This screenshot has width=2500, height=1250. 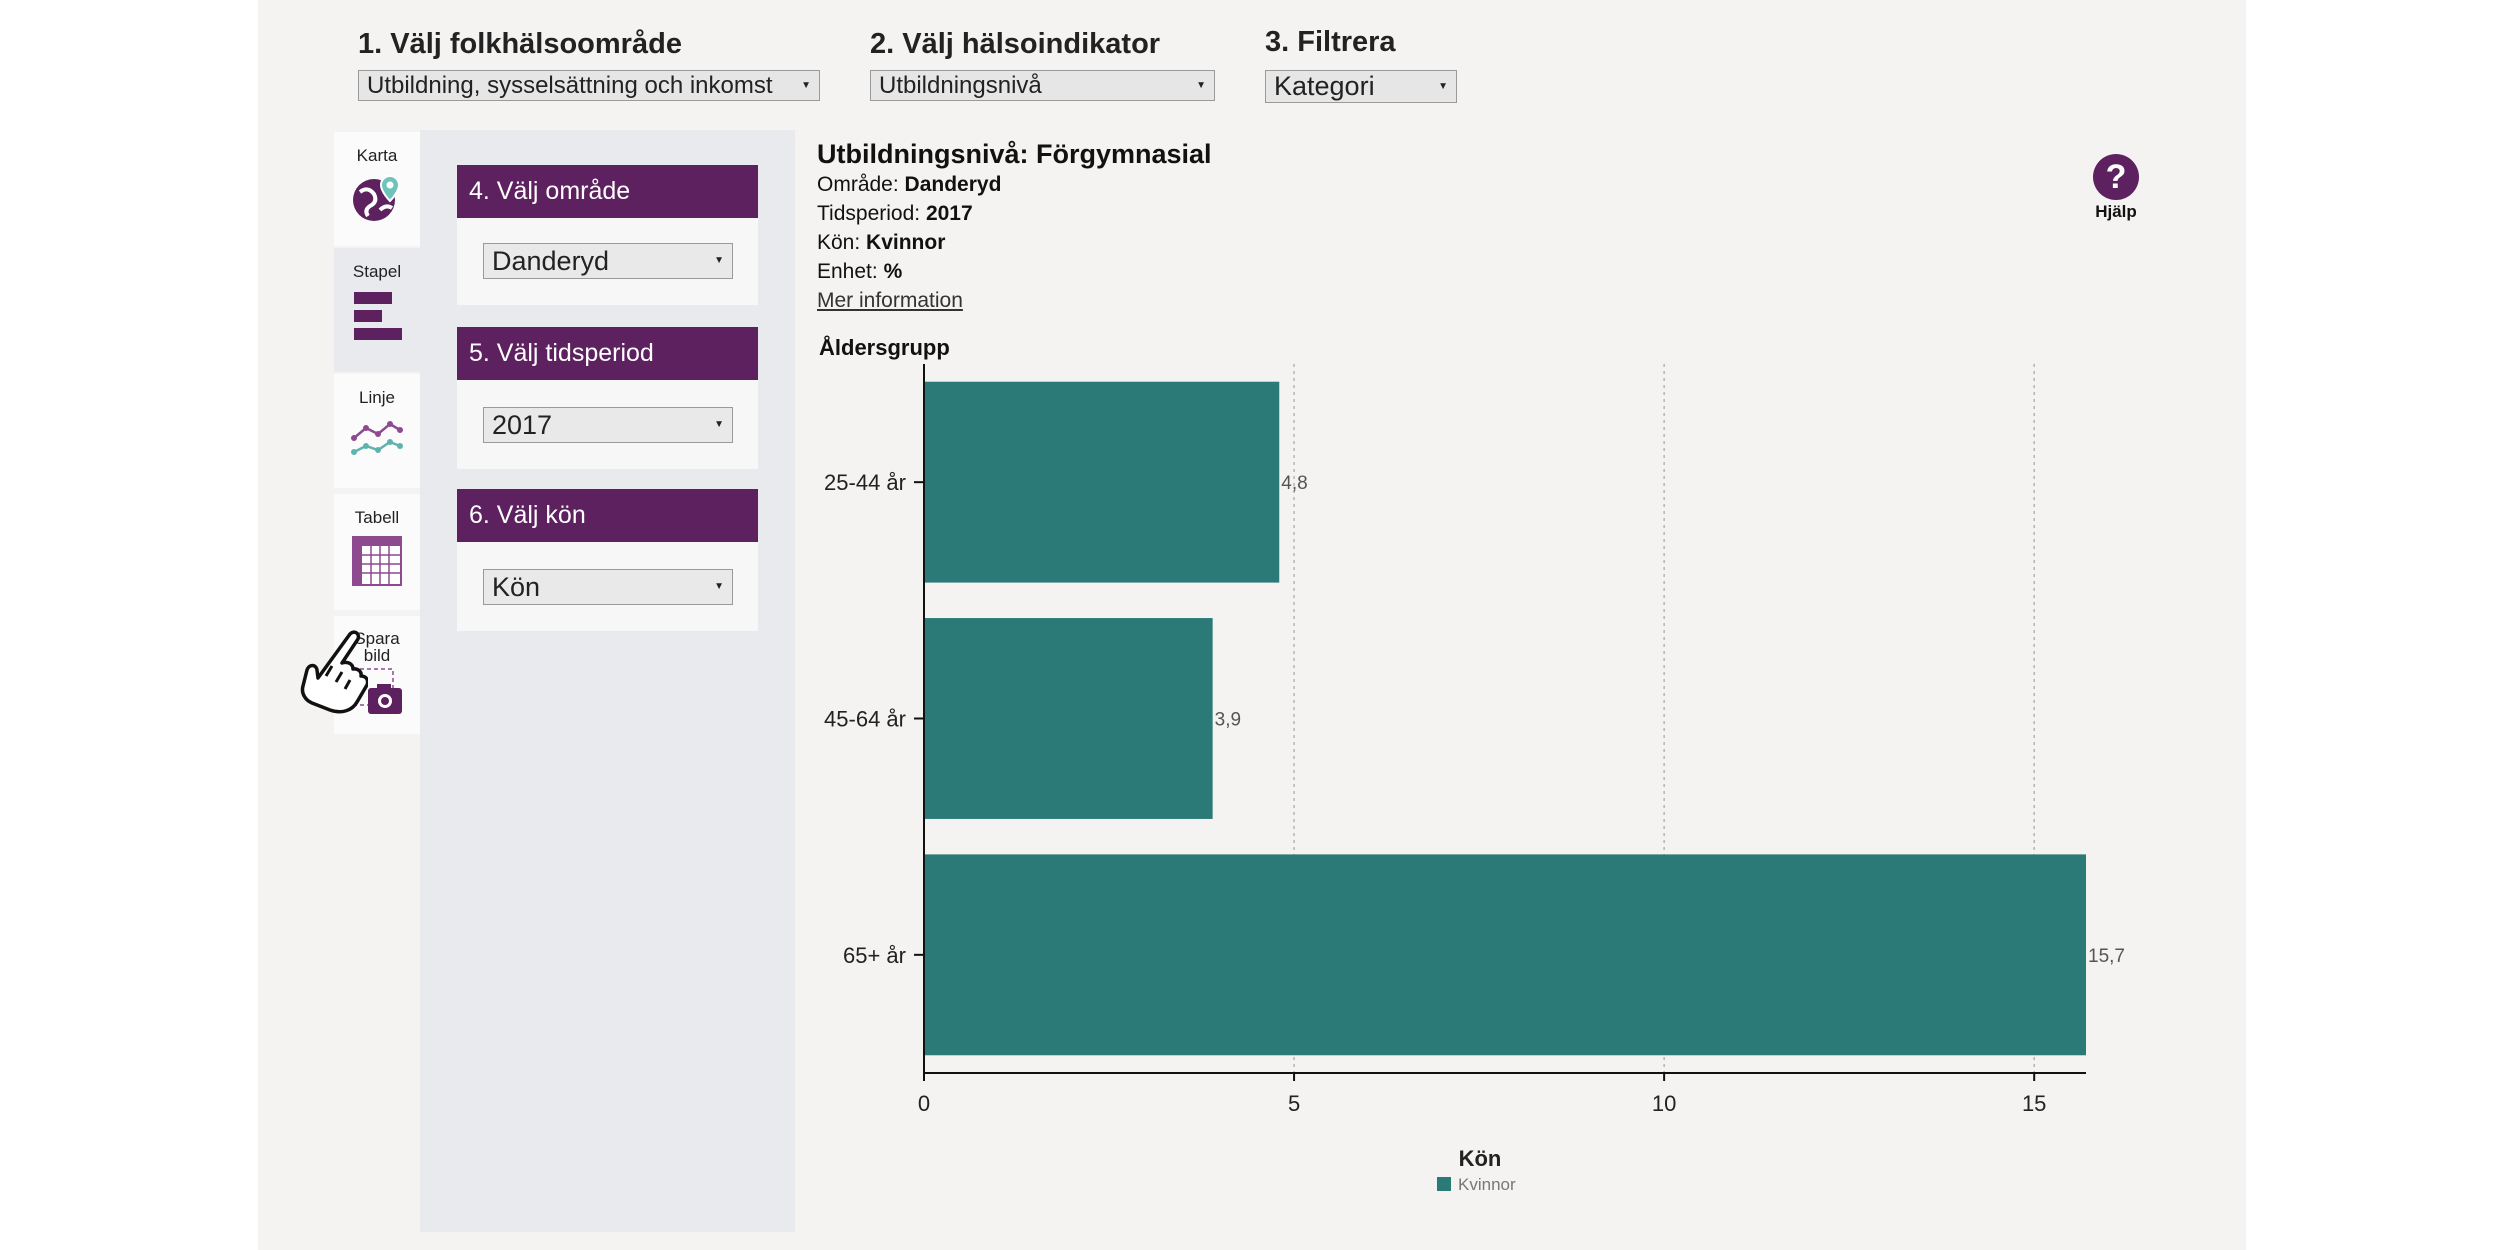 I want to click on indicator-name: Utbildningsnivå, so click(x=918, y=154).